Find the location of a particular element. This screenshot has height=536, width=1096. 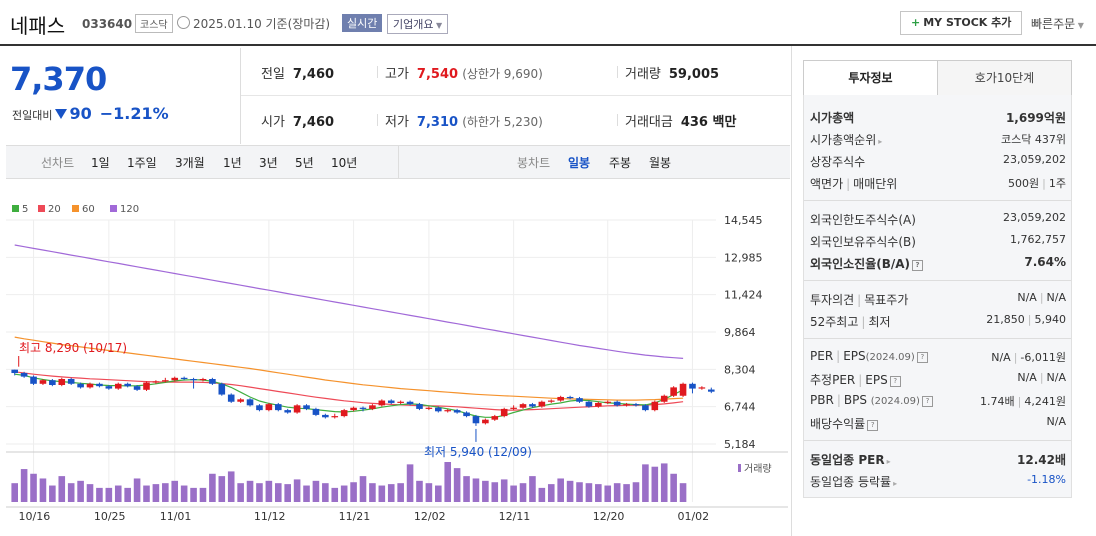

period-1y: 1년 is located at coordinates (232, 163).